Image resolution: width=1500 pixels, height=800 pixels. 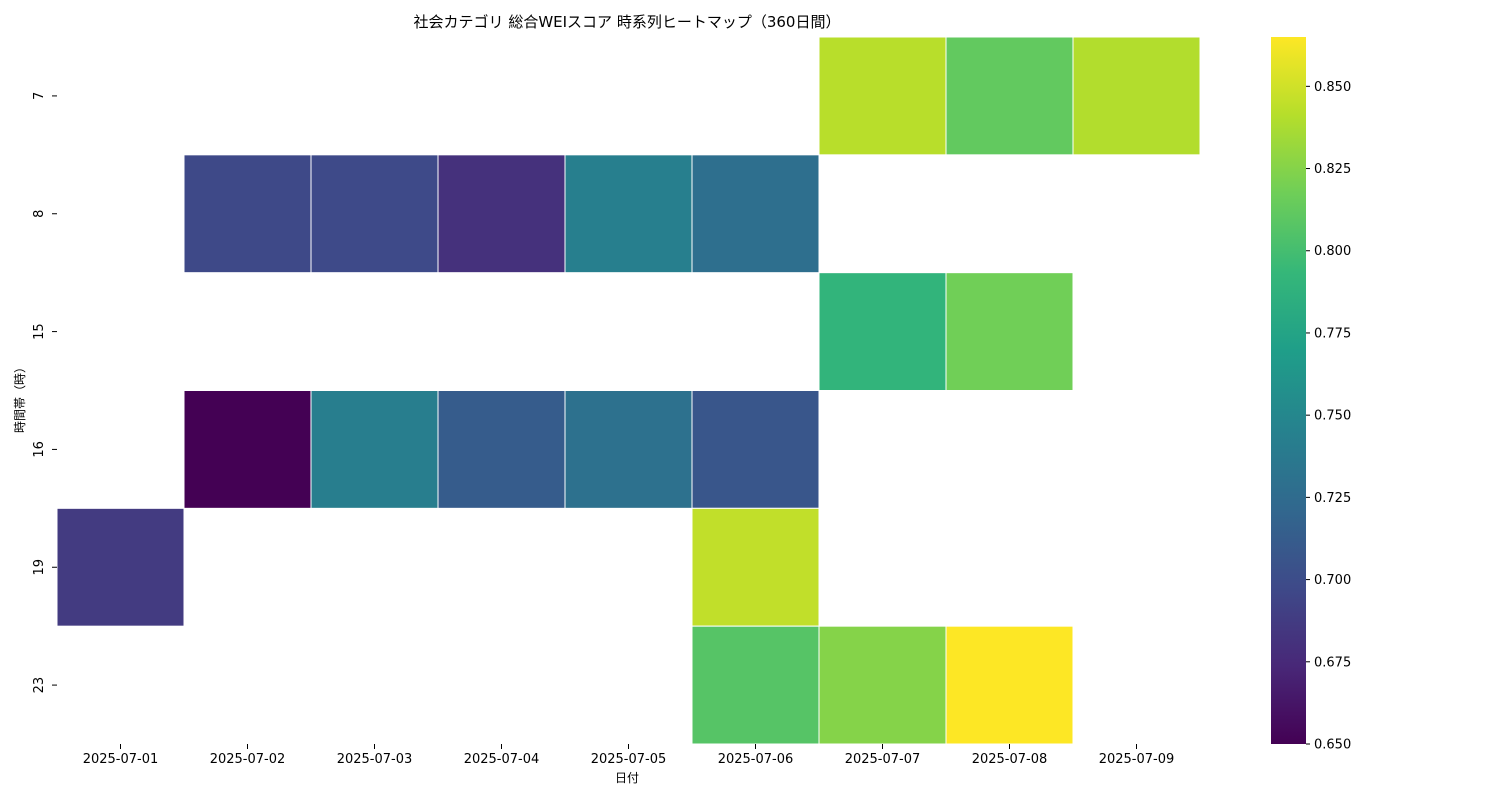 I want to click on x-tick-label: 2025-07-03, so click(x=375, y=759).